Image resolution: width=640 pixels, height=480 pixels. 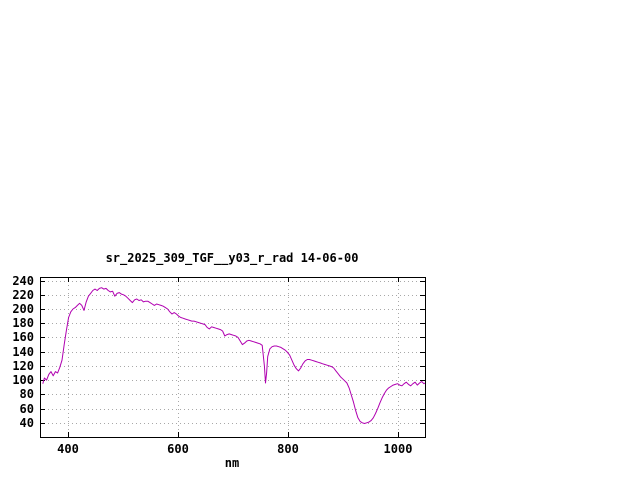 I want to click on y-tick-label: 80, so click(x=27, y=394).